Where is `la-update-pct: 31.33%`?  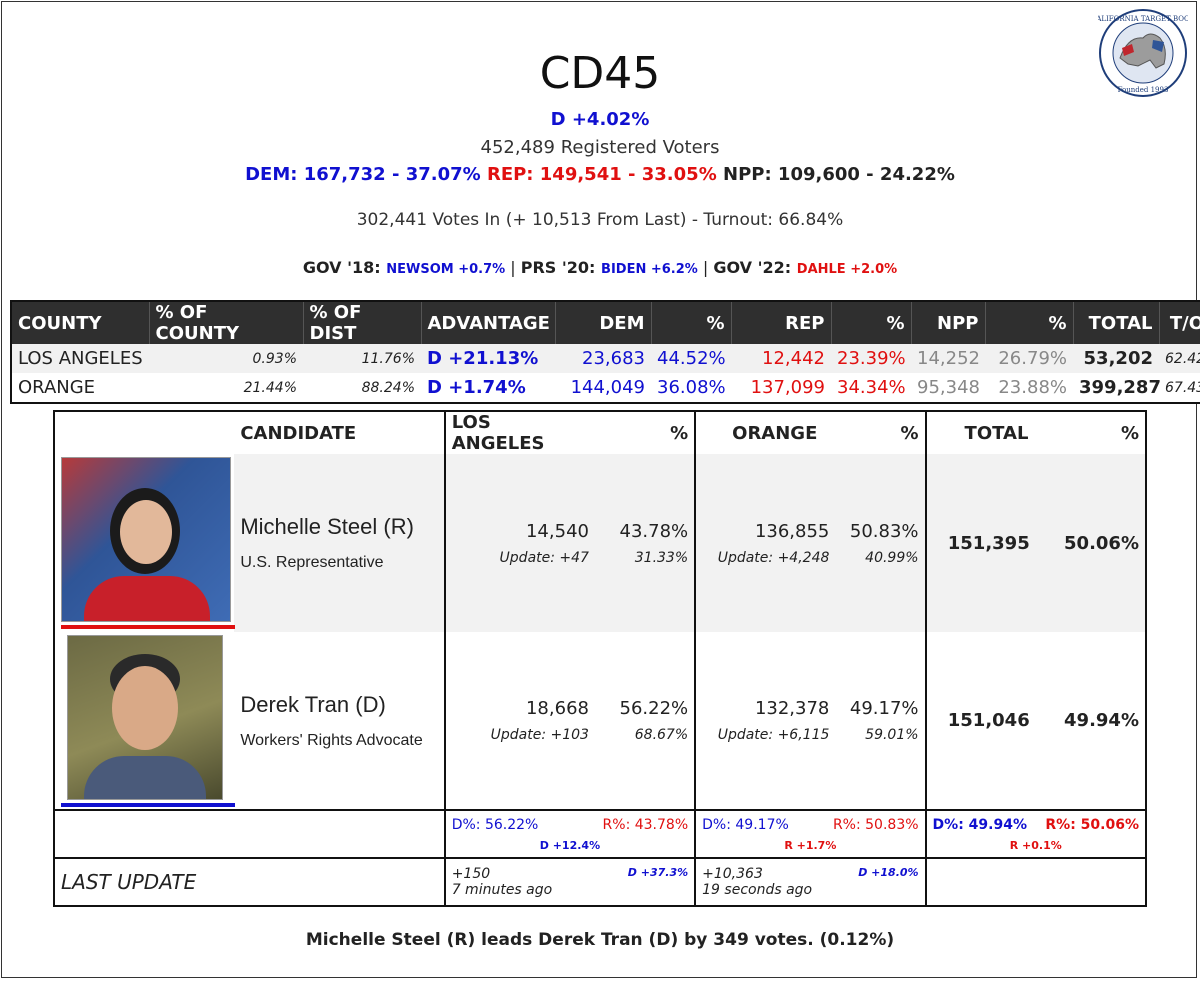 la-update-pct: 31.33% is located at coordinates (661, 557).